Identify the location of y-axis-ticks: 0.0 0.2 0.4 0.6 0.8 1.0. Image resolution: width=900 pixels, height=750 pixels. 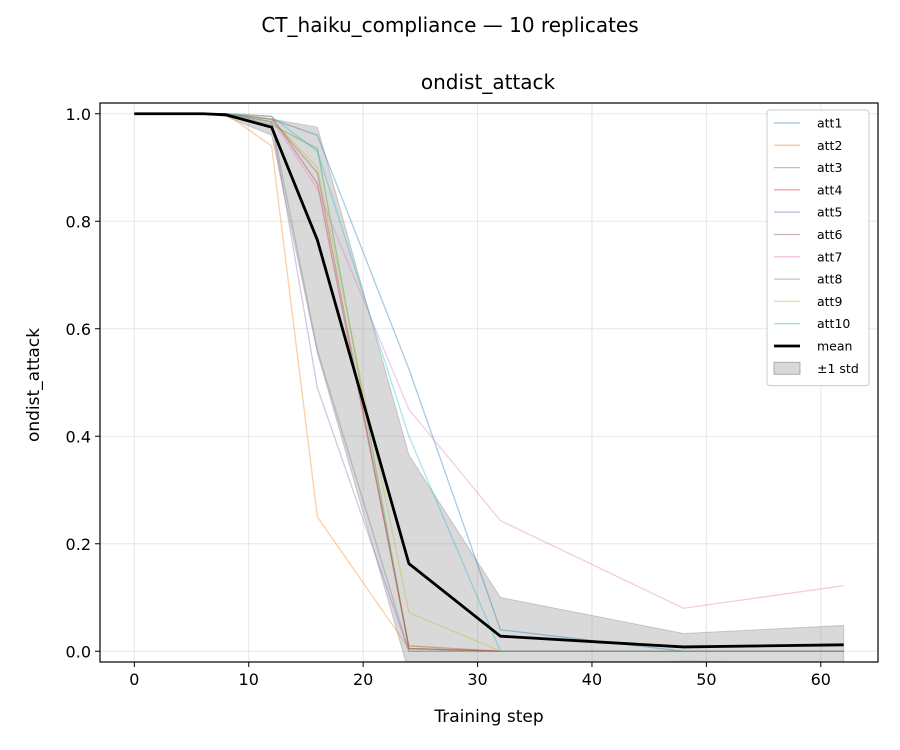
(83, 383).